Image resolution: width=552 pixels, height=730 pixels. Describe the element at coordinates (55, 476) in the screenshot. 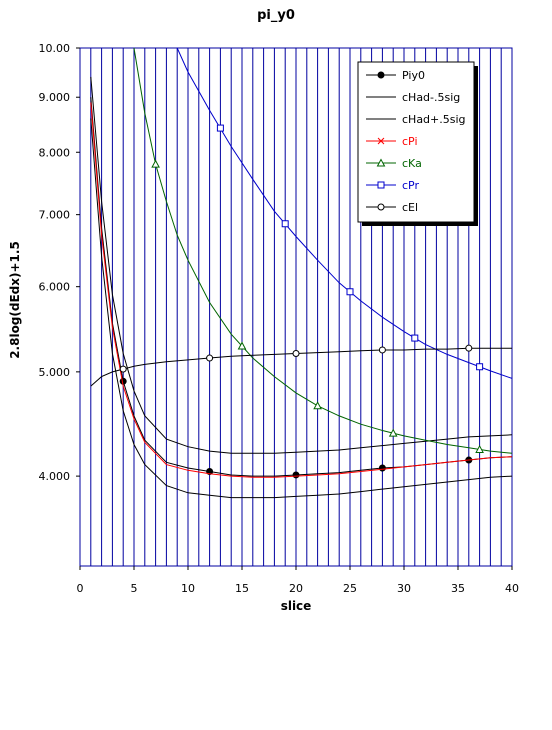

I see `y-tick-label: 4.000` at that location.